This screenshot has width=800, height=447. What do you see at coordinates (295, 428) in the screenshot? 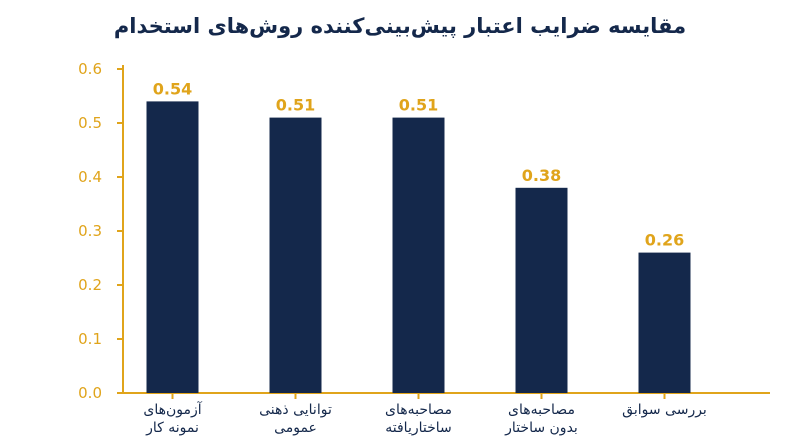
I see `x-tick-label: عمومی` at bounding box center [295, 428].